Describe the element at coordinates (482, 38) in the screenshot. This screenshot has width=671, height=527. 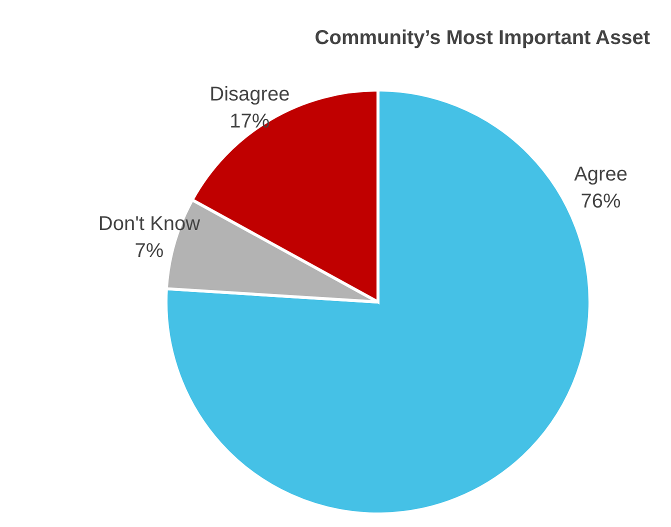
I see `chart-title: Community’s Most Important Asset` at that location.